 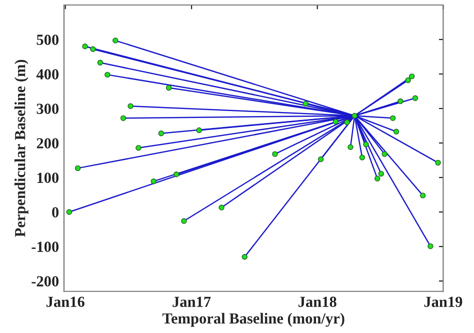 What do you see at coordinates (191, 301) in the screenshot?
I see `x-tick-label: Jan17` at bounding box center [191, 301].